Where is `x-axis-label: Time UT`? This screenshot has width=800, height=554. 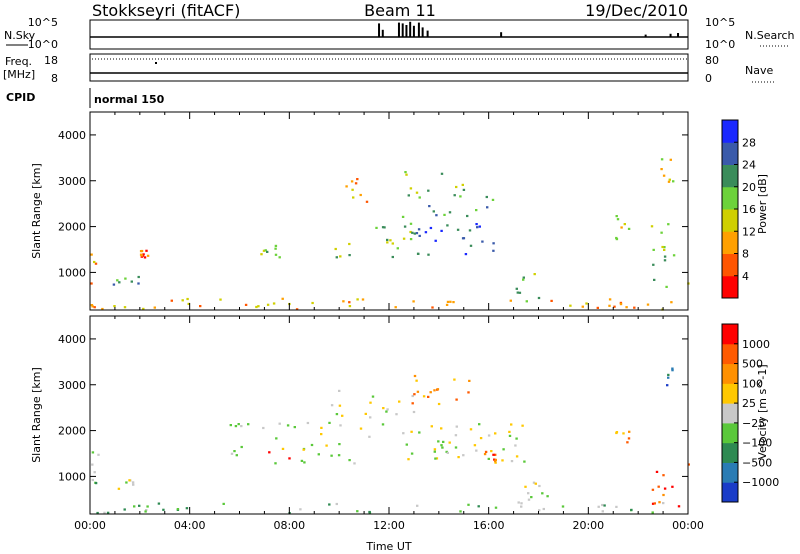 x-axis-label: Time UT is located at coordinates (388, 546).